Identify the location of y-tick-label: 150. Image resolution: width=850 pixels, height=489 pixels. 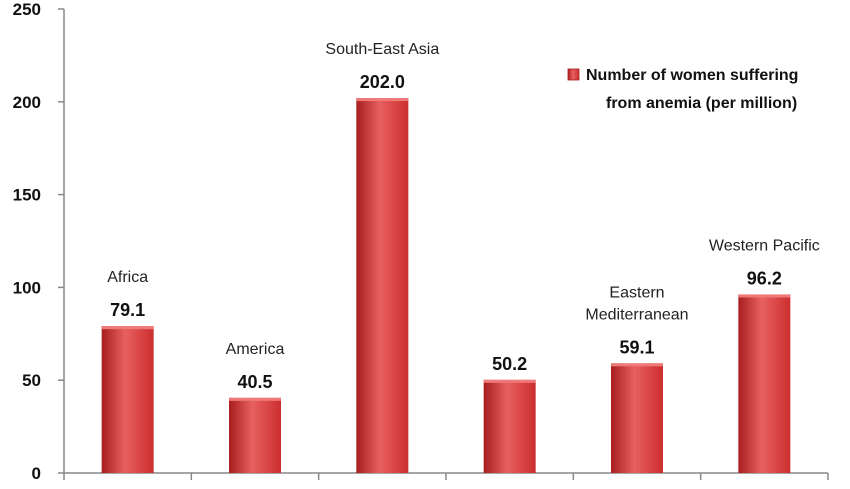
(27, 195).